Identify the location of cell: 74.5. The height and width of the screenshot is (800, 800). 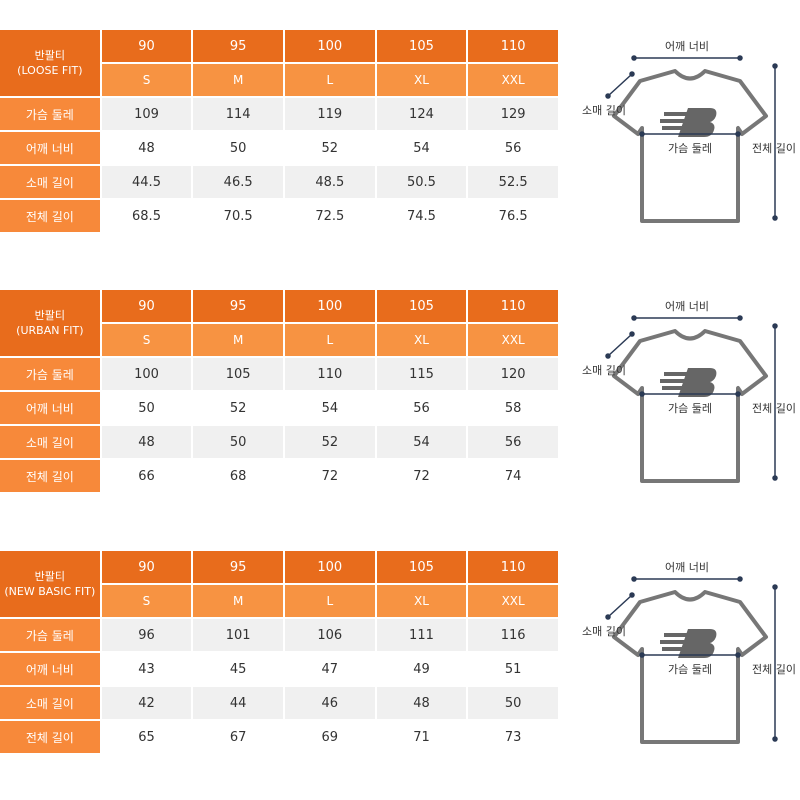
(421, 216).